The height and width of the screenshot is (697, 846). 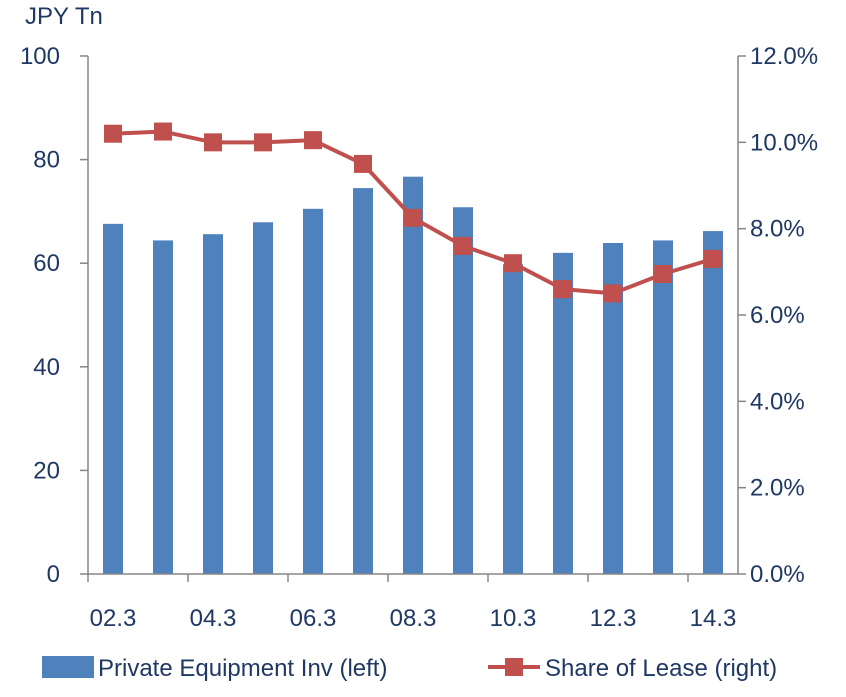 What do you see at coordinates (613, 618) in the screenshot?
I see `x-tick-label: 12.3` at bounding box center [613, 618].